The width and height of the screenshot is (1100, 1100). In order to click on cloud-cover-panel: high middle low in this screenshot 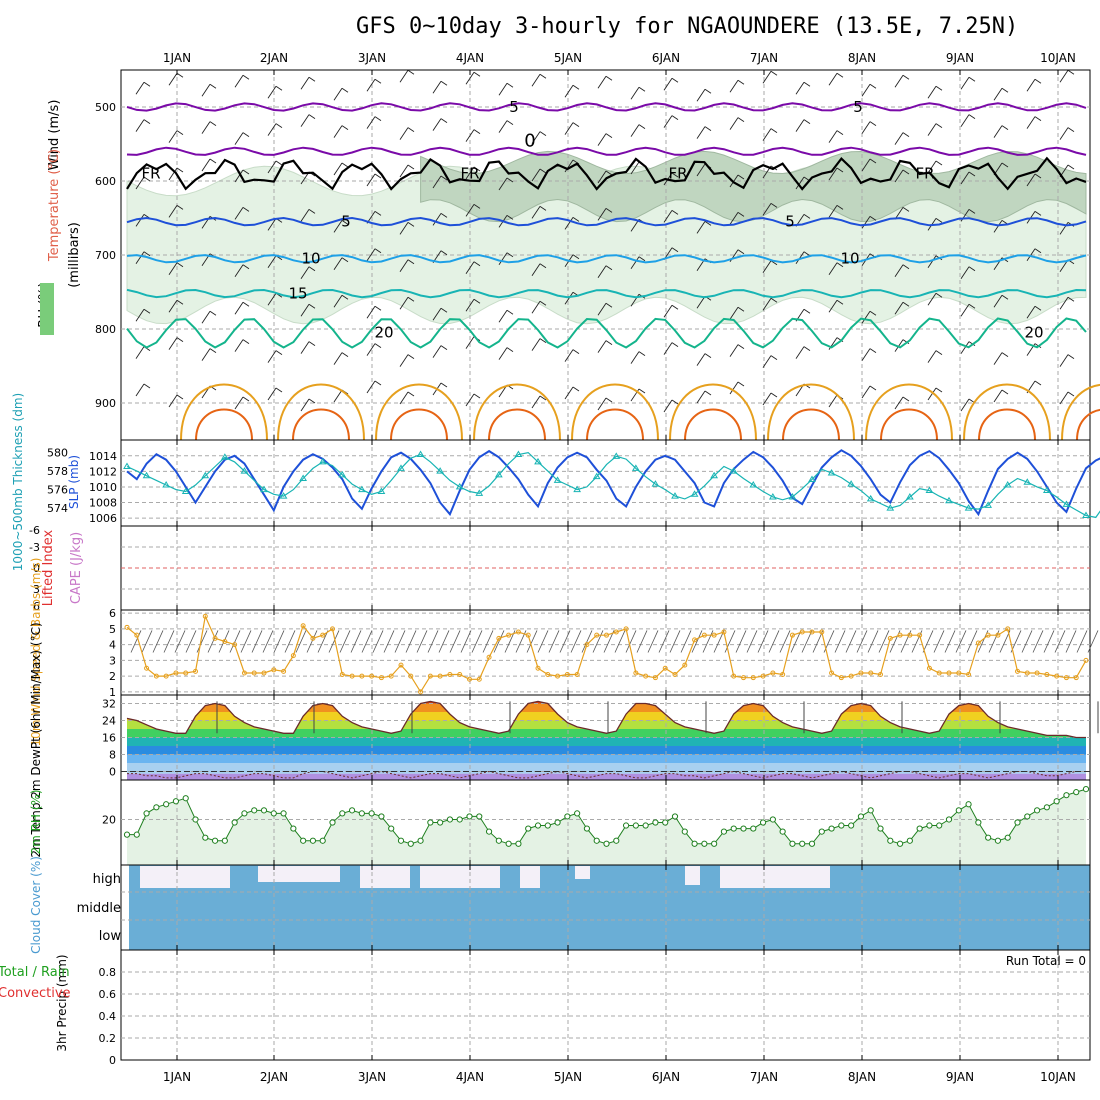, I will do `click(584, 907)`.